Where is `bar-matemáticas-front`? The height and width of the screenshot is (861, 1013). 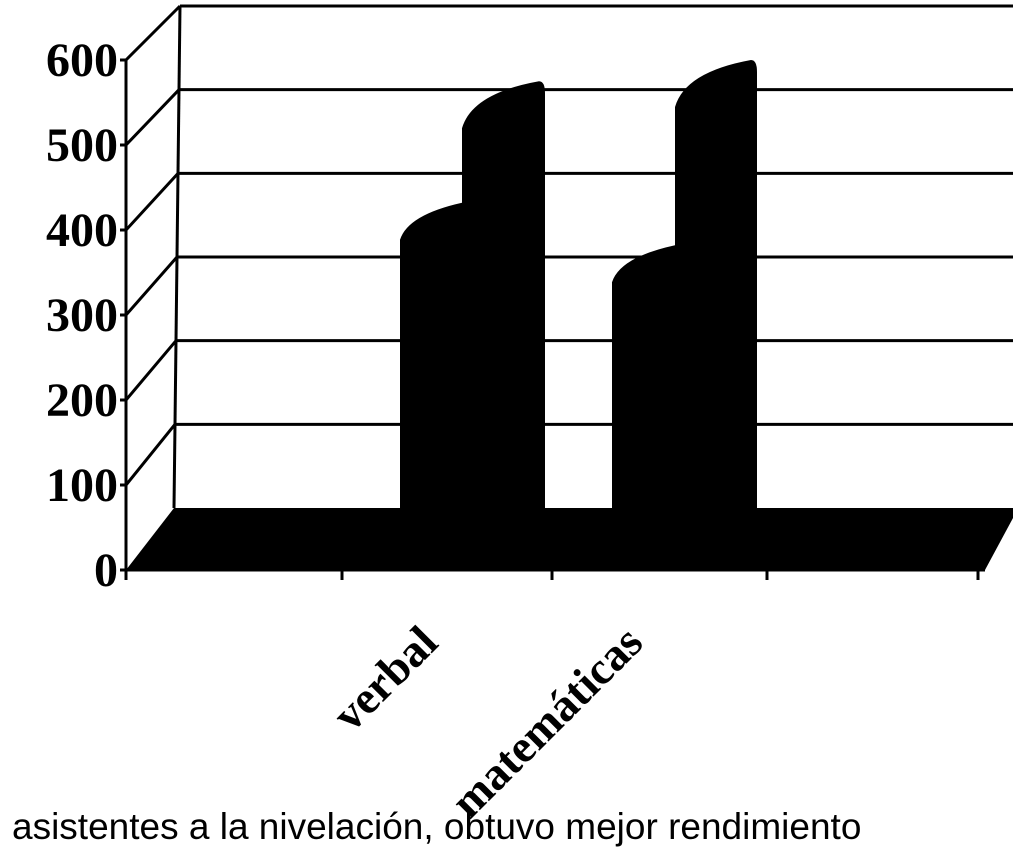
bar-matemáticas-front is located at coordinates (643, 377).